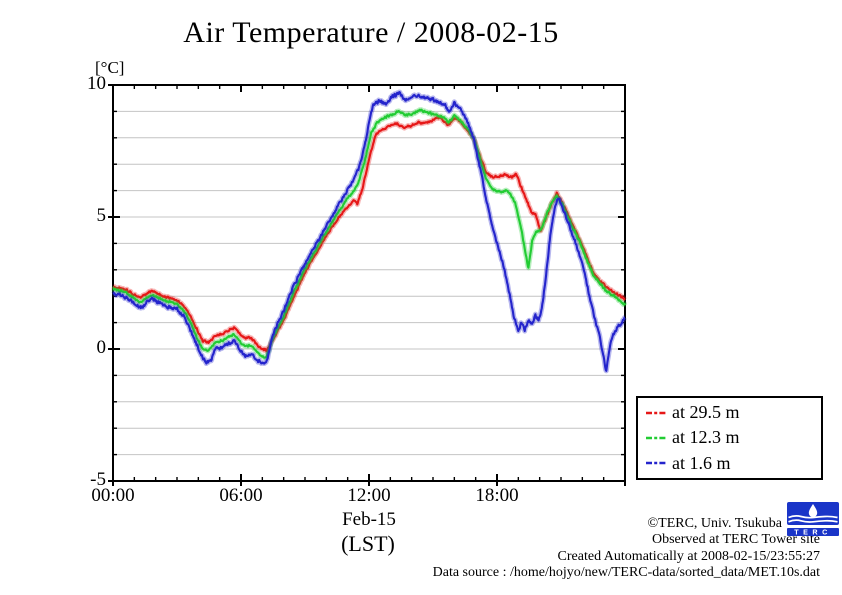 The height and width of the screenshot is (595, 842). What do you see at coordinates (101, 347) in the screenshot?
I see `y-tick-label: 0` at bounding box center [101, 347].